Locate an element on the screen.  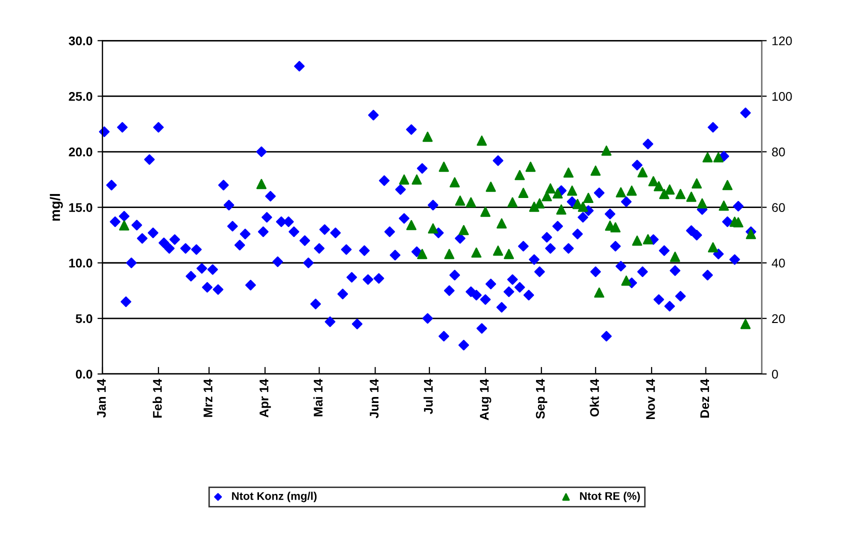
x-tick-label: Okt 14 is located at coordinates (594, 397).